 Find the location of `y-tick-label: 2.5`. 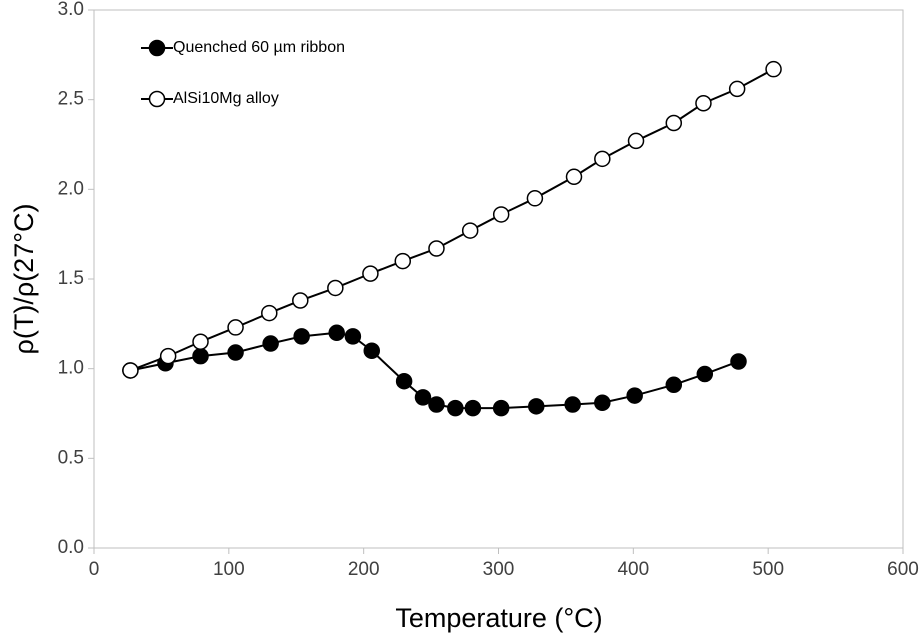

y-tick-label: 2.5 is located at coordinates (71, 99).